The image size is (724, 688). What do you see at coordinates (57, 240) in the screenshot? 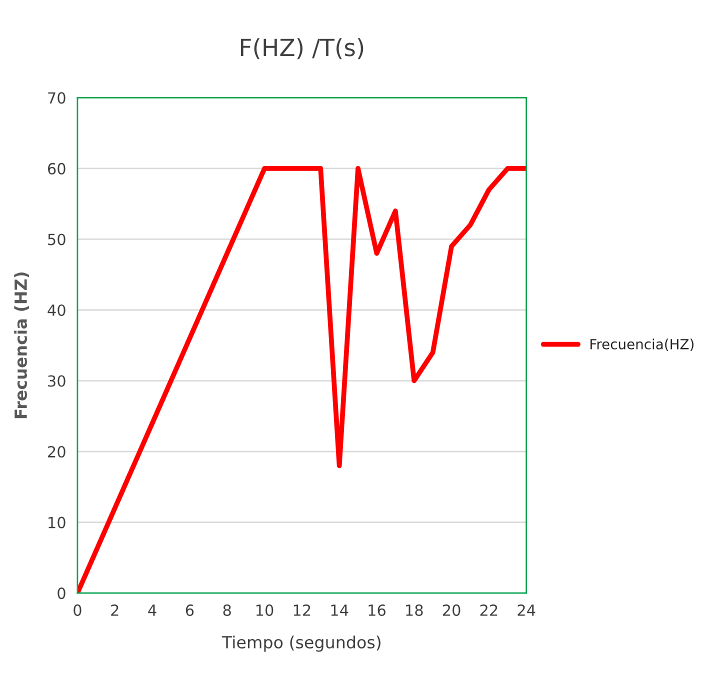
I see `y-tick-label: 50` at bounding box center [57, 240].